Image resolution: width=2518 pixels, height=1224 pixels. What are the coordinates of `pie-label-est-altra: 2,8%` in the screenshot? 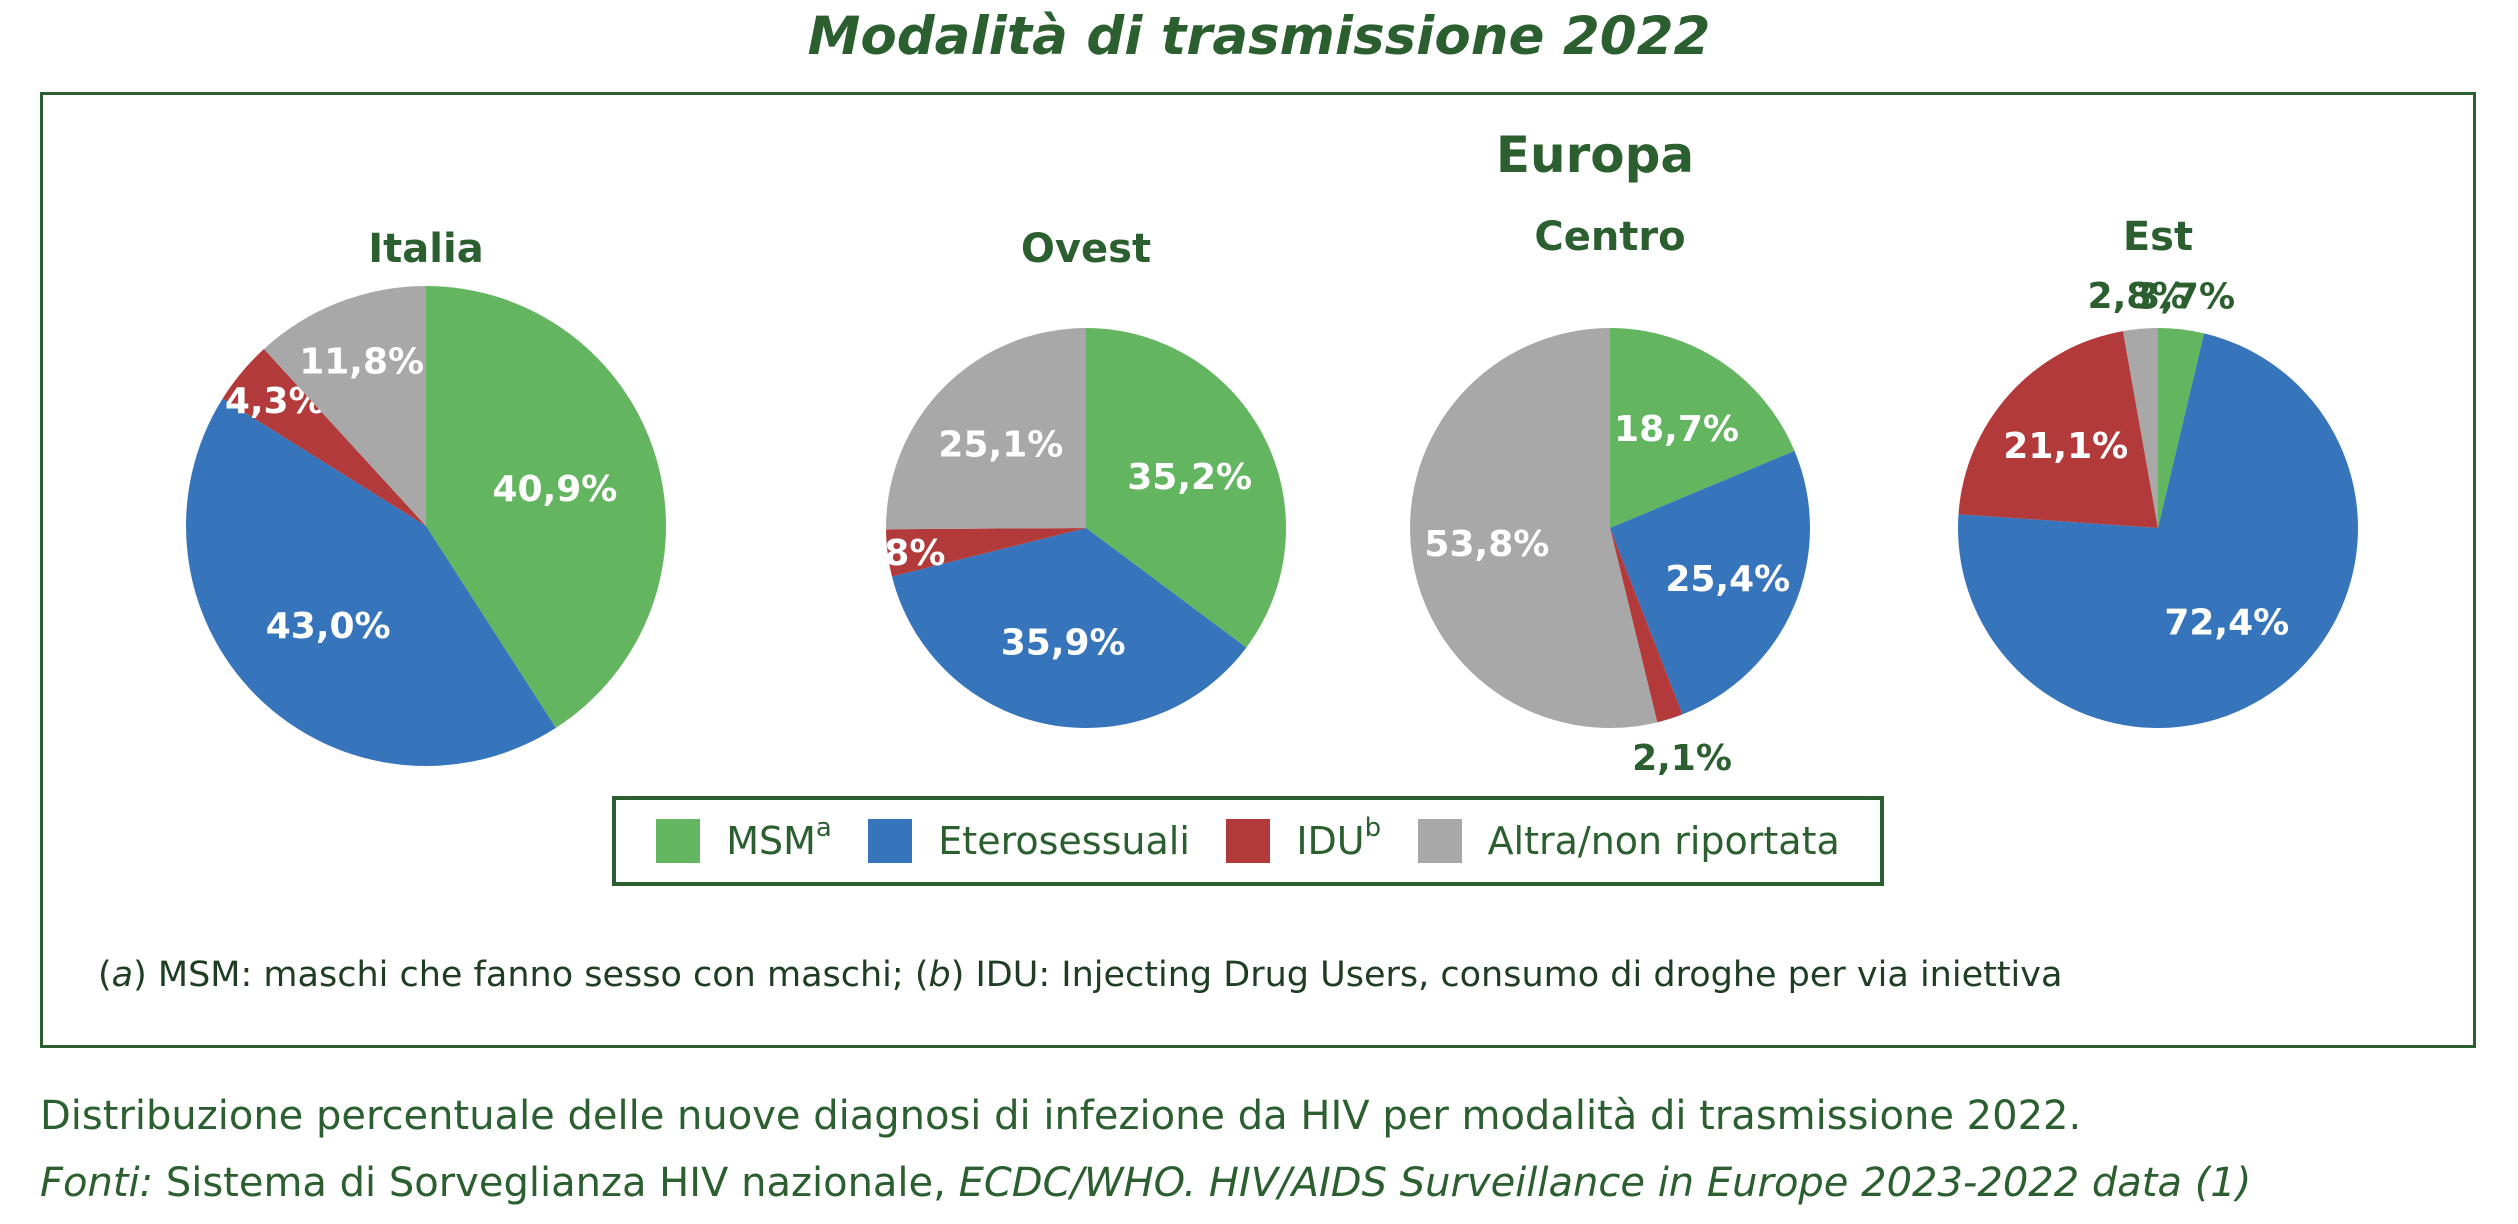 It's located at (2138, 296).